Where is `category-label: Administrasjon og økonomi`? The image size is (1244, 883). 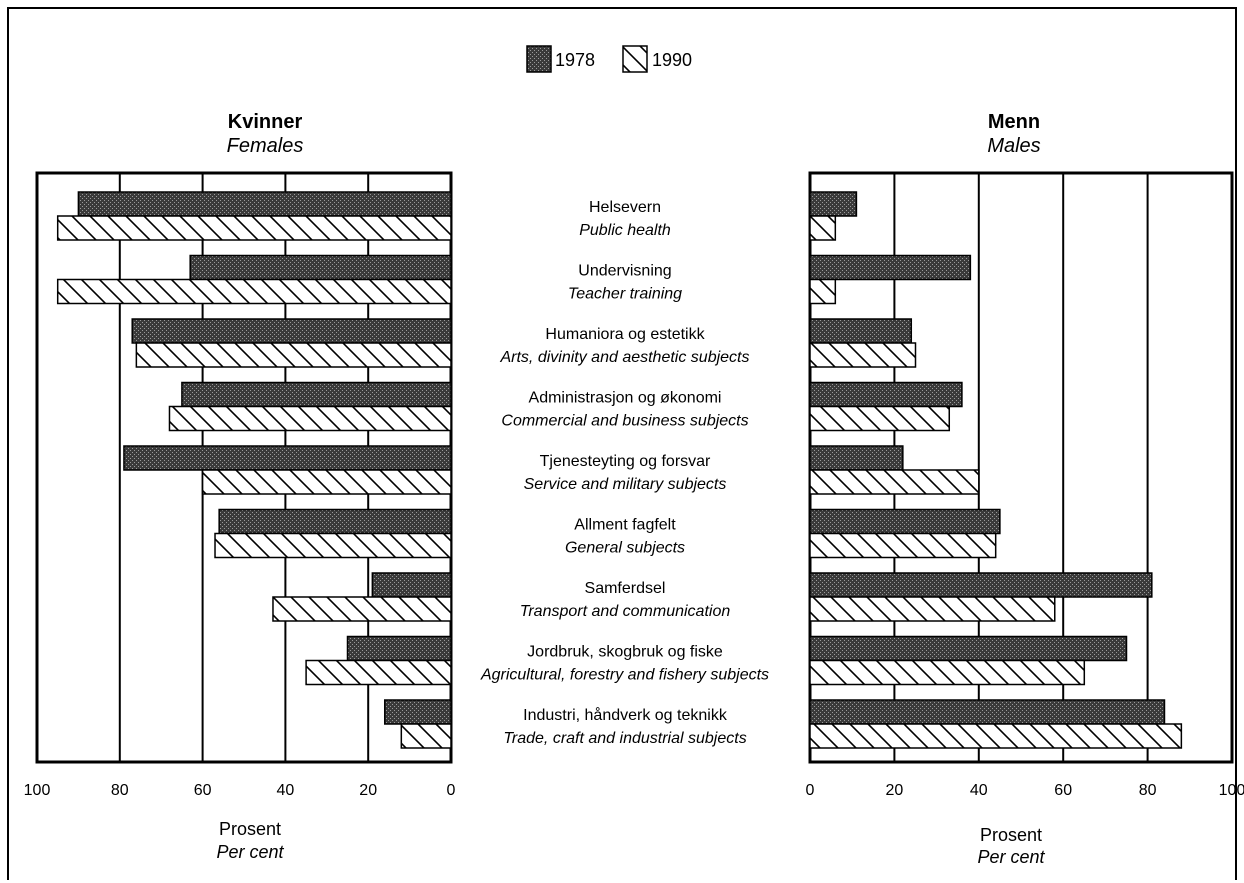 category-label: Administrasjon og økonomi is located at coordinates (625, 398).